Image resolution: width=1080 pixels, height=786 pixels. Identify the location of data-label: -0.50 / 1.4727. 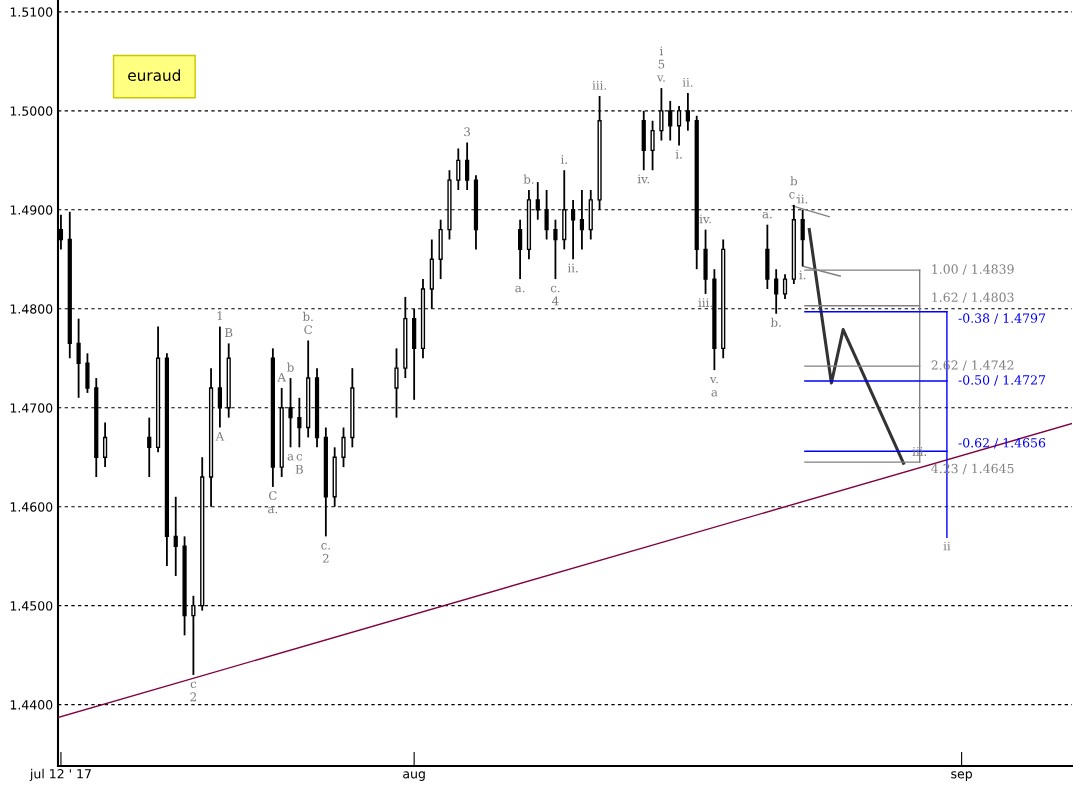
(1002, 380).